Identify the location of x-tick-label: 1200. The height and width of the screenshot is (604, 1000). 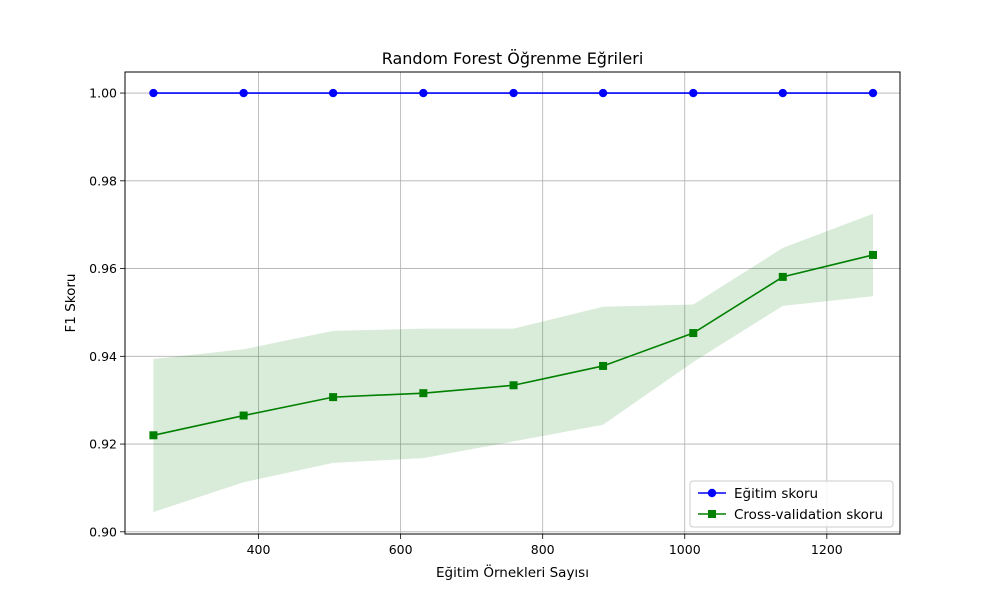
(827, 549).